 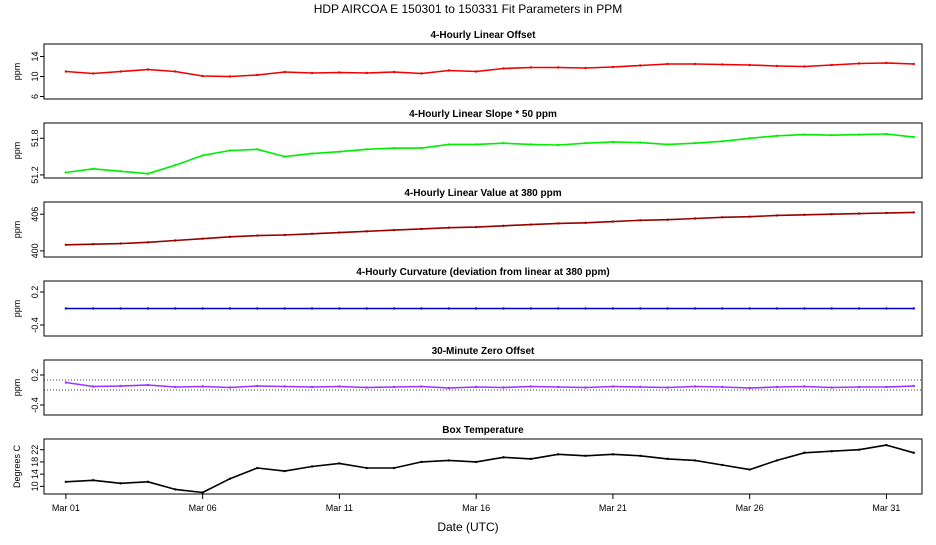 I want to click on y-tick-label: 18, so click(x=35, y=462).